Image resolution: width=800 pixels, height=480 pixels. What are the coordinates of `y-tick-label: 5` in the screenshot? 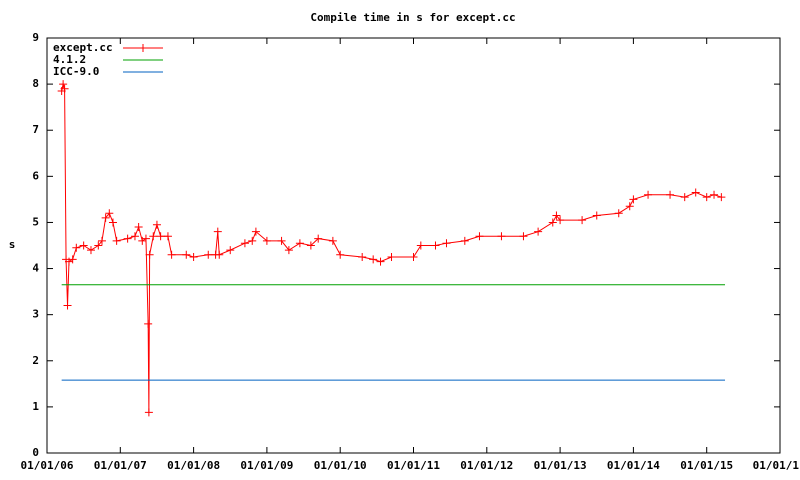 It's located at (35, 221).